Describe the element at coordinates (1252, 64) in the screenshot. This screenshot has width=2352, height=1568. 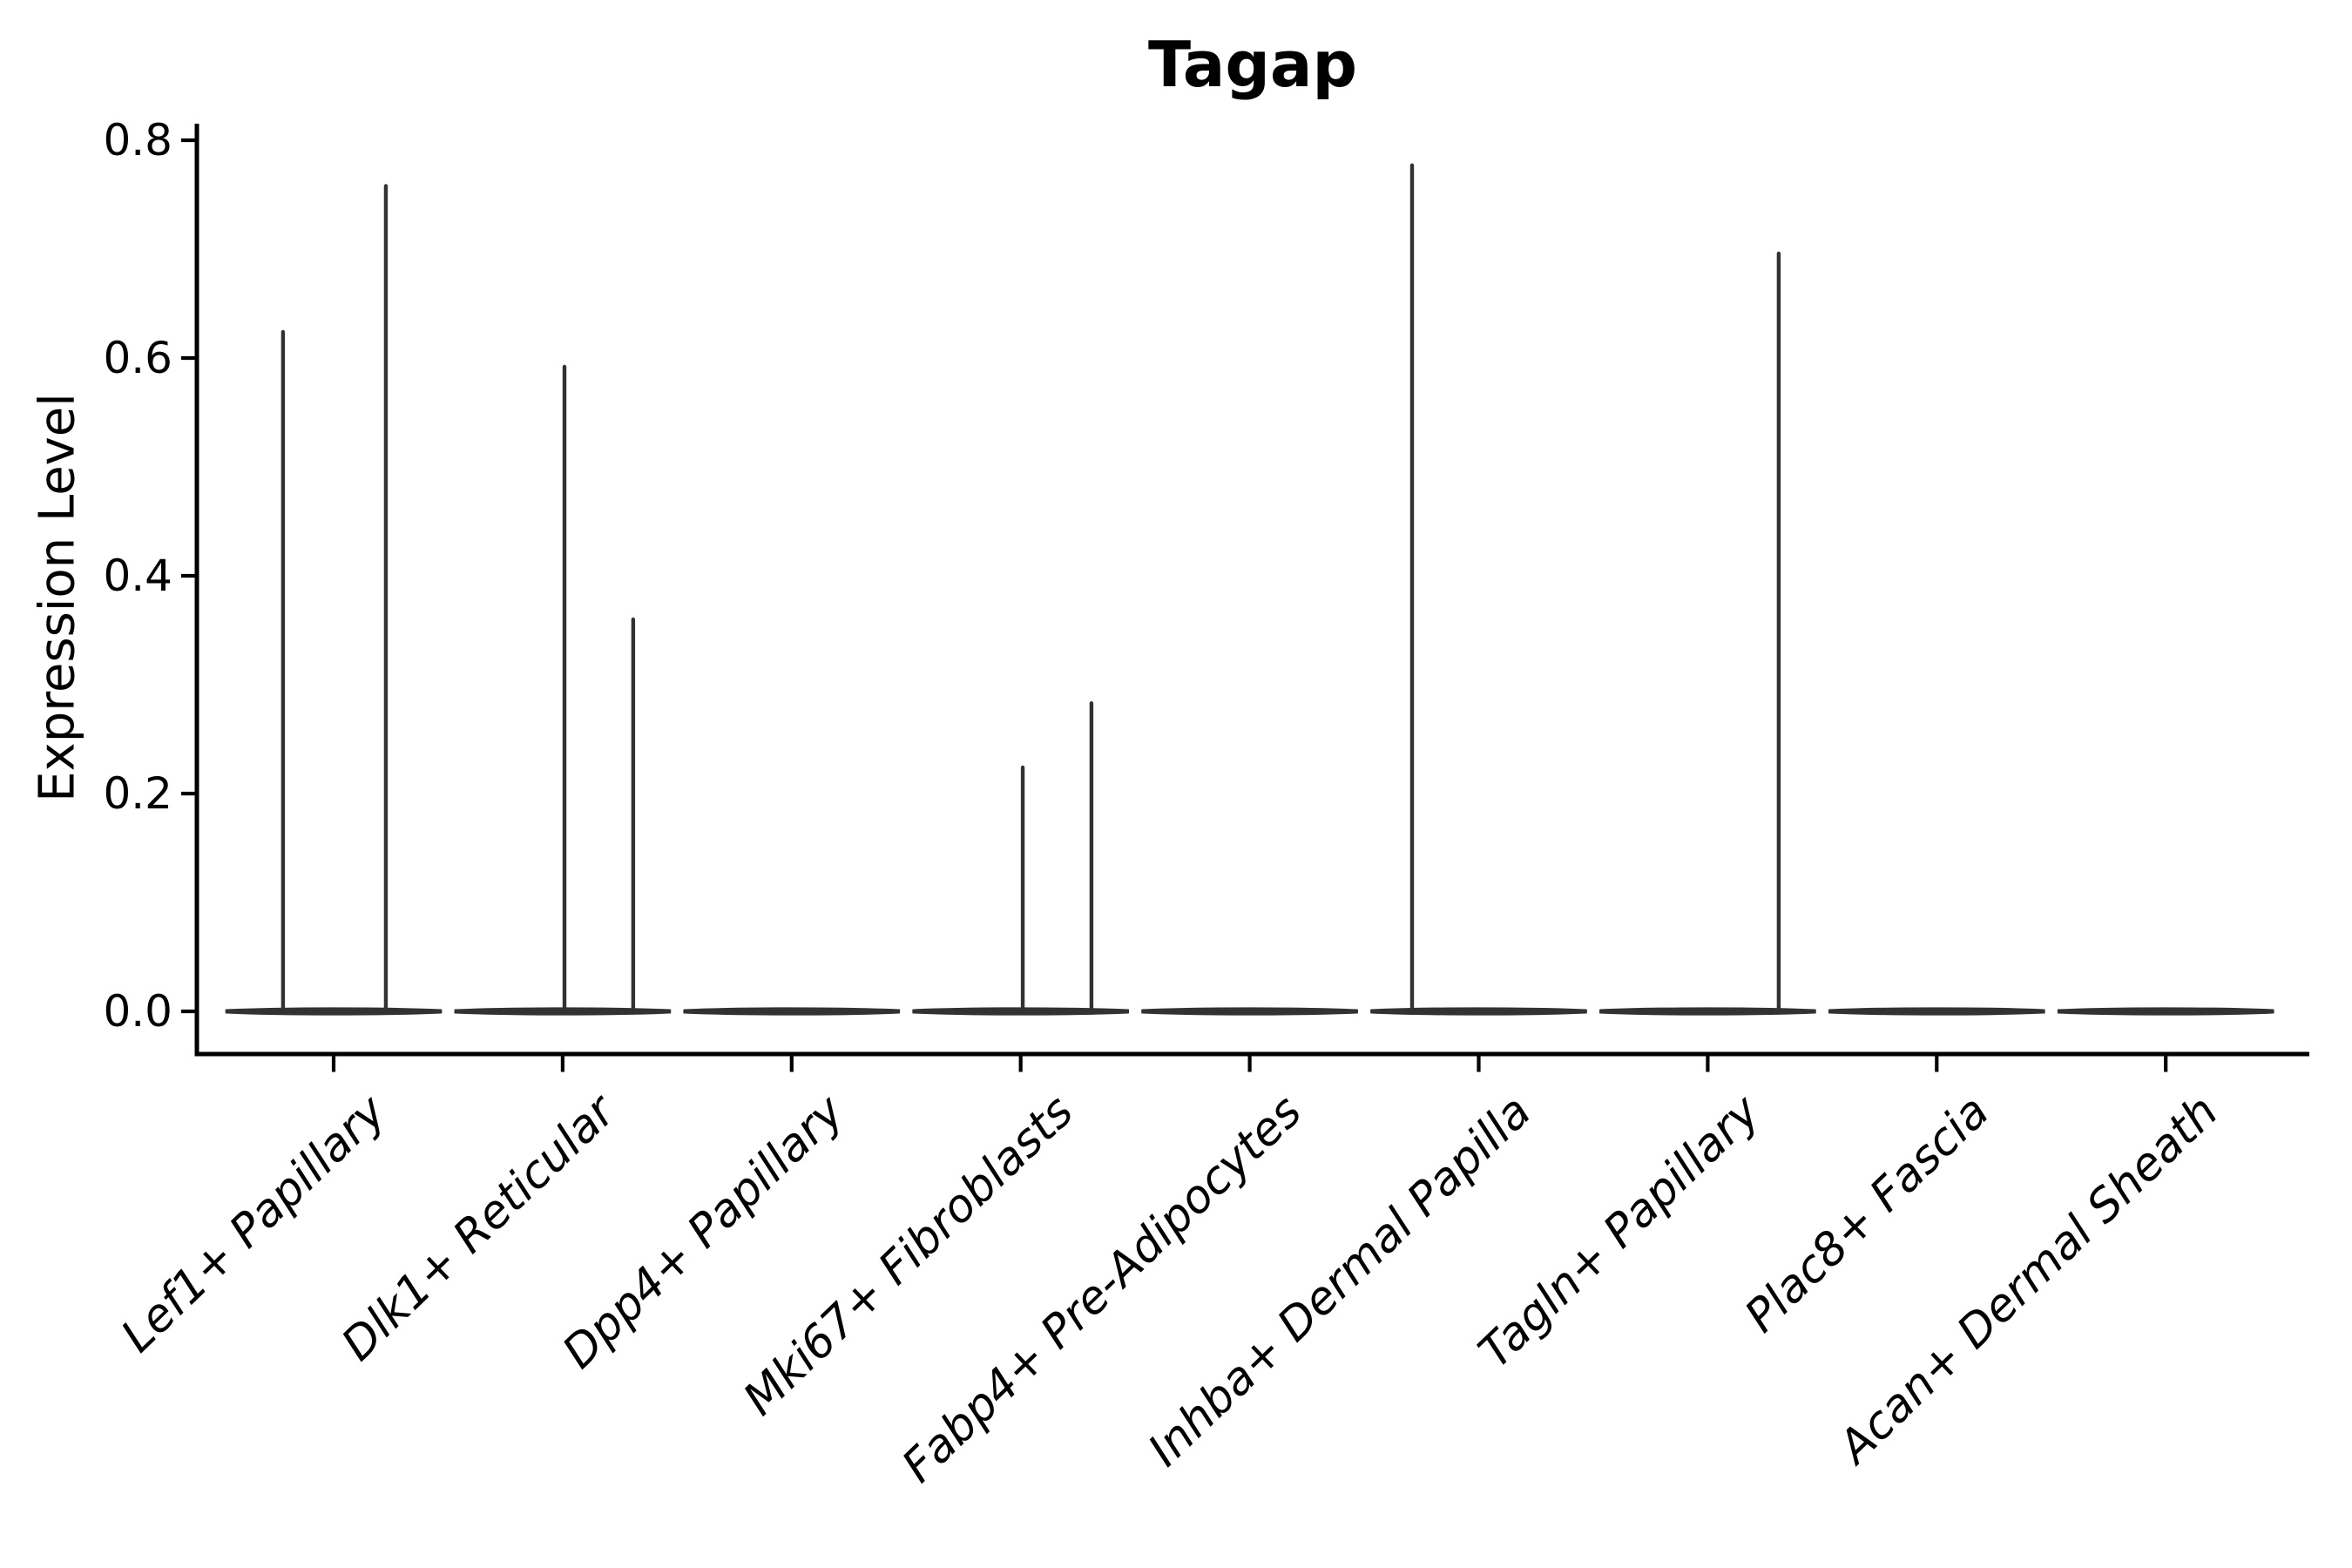
I see `chart-title: Tagap` at that location.